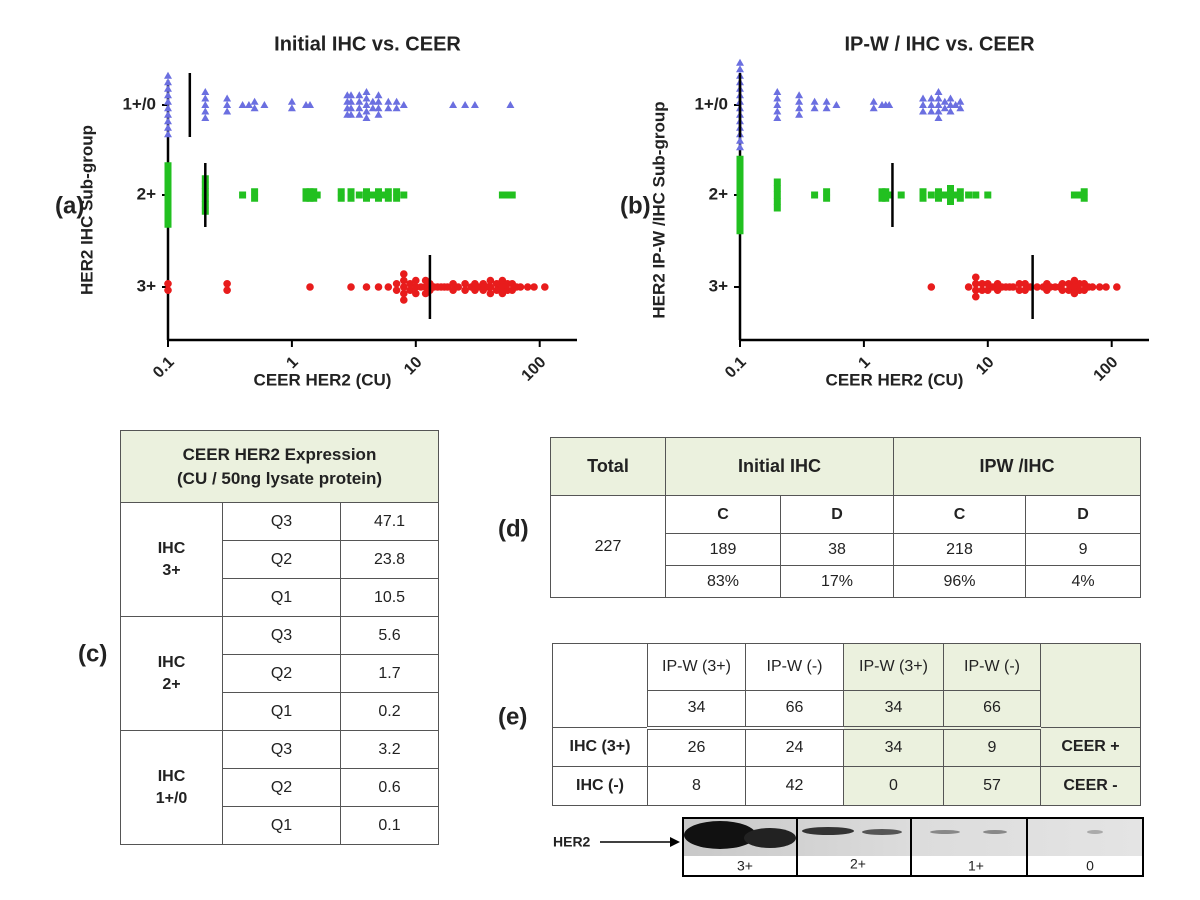  What do you see at coordinates (389, 711) in the screenshot?
I see `cell: 0.2` at bounding box center [389, 711].